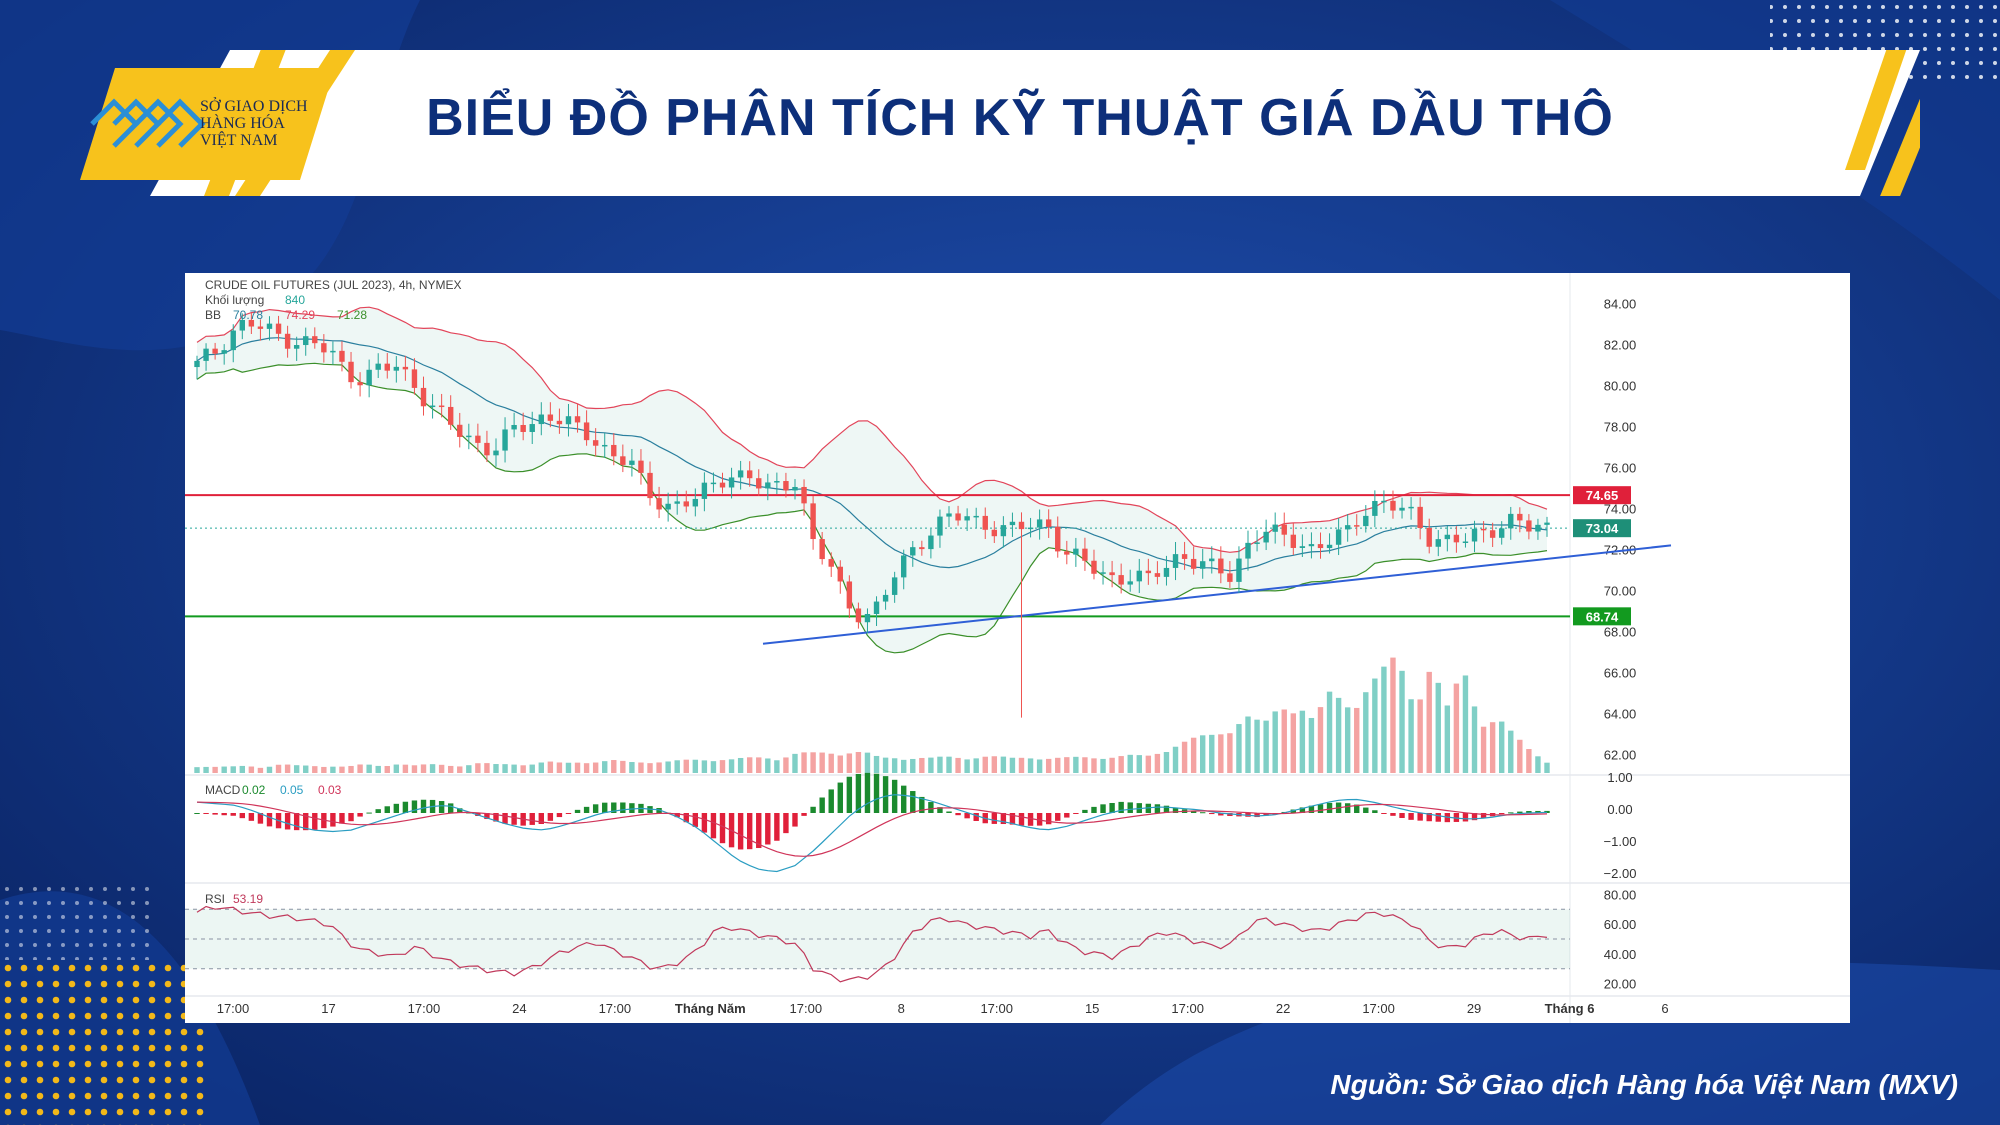  What do you see at coordinates (1020, 118) in the screenshot?
I see `page-title: BIỂU ĐỒ PHÂN TÍCH KỸ THUẬT GIÁ DẦU THÔ` at bounding box center [1020, 118].